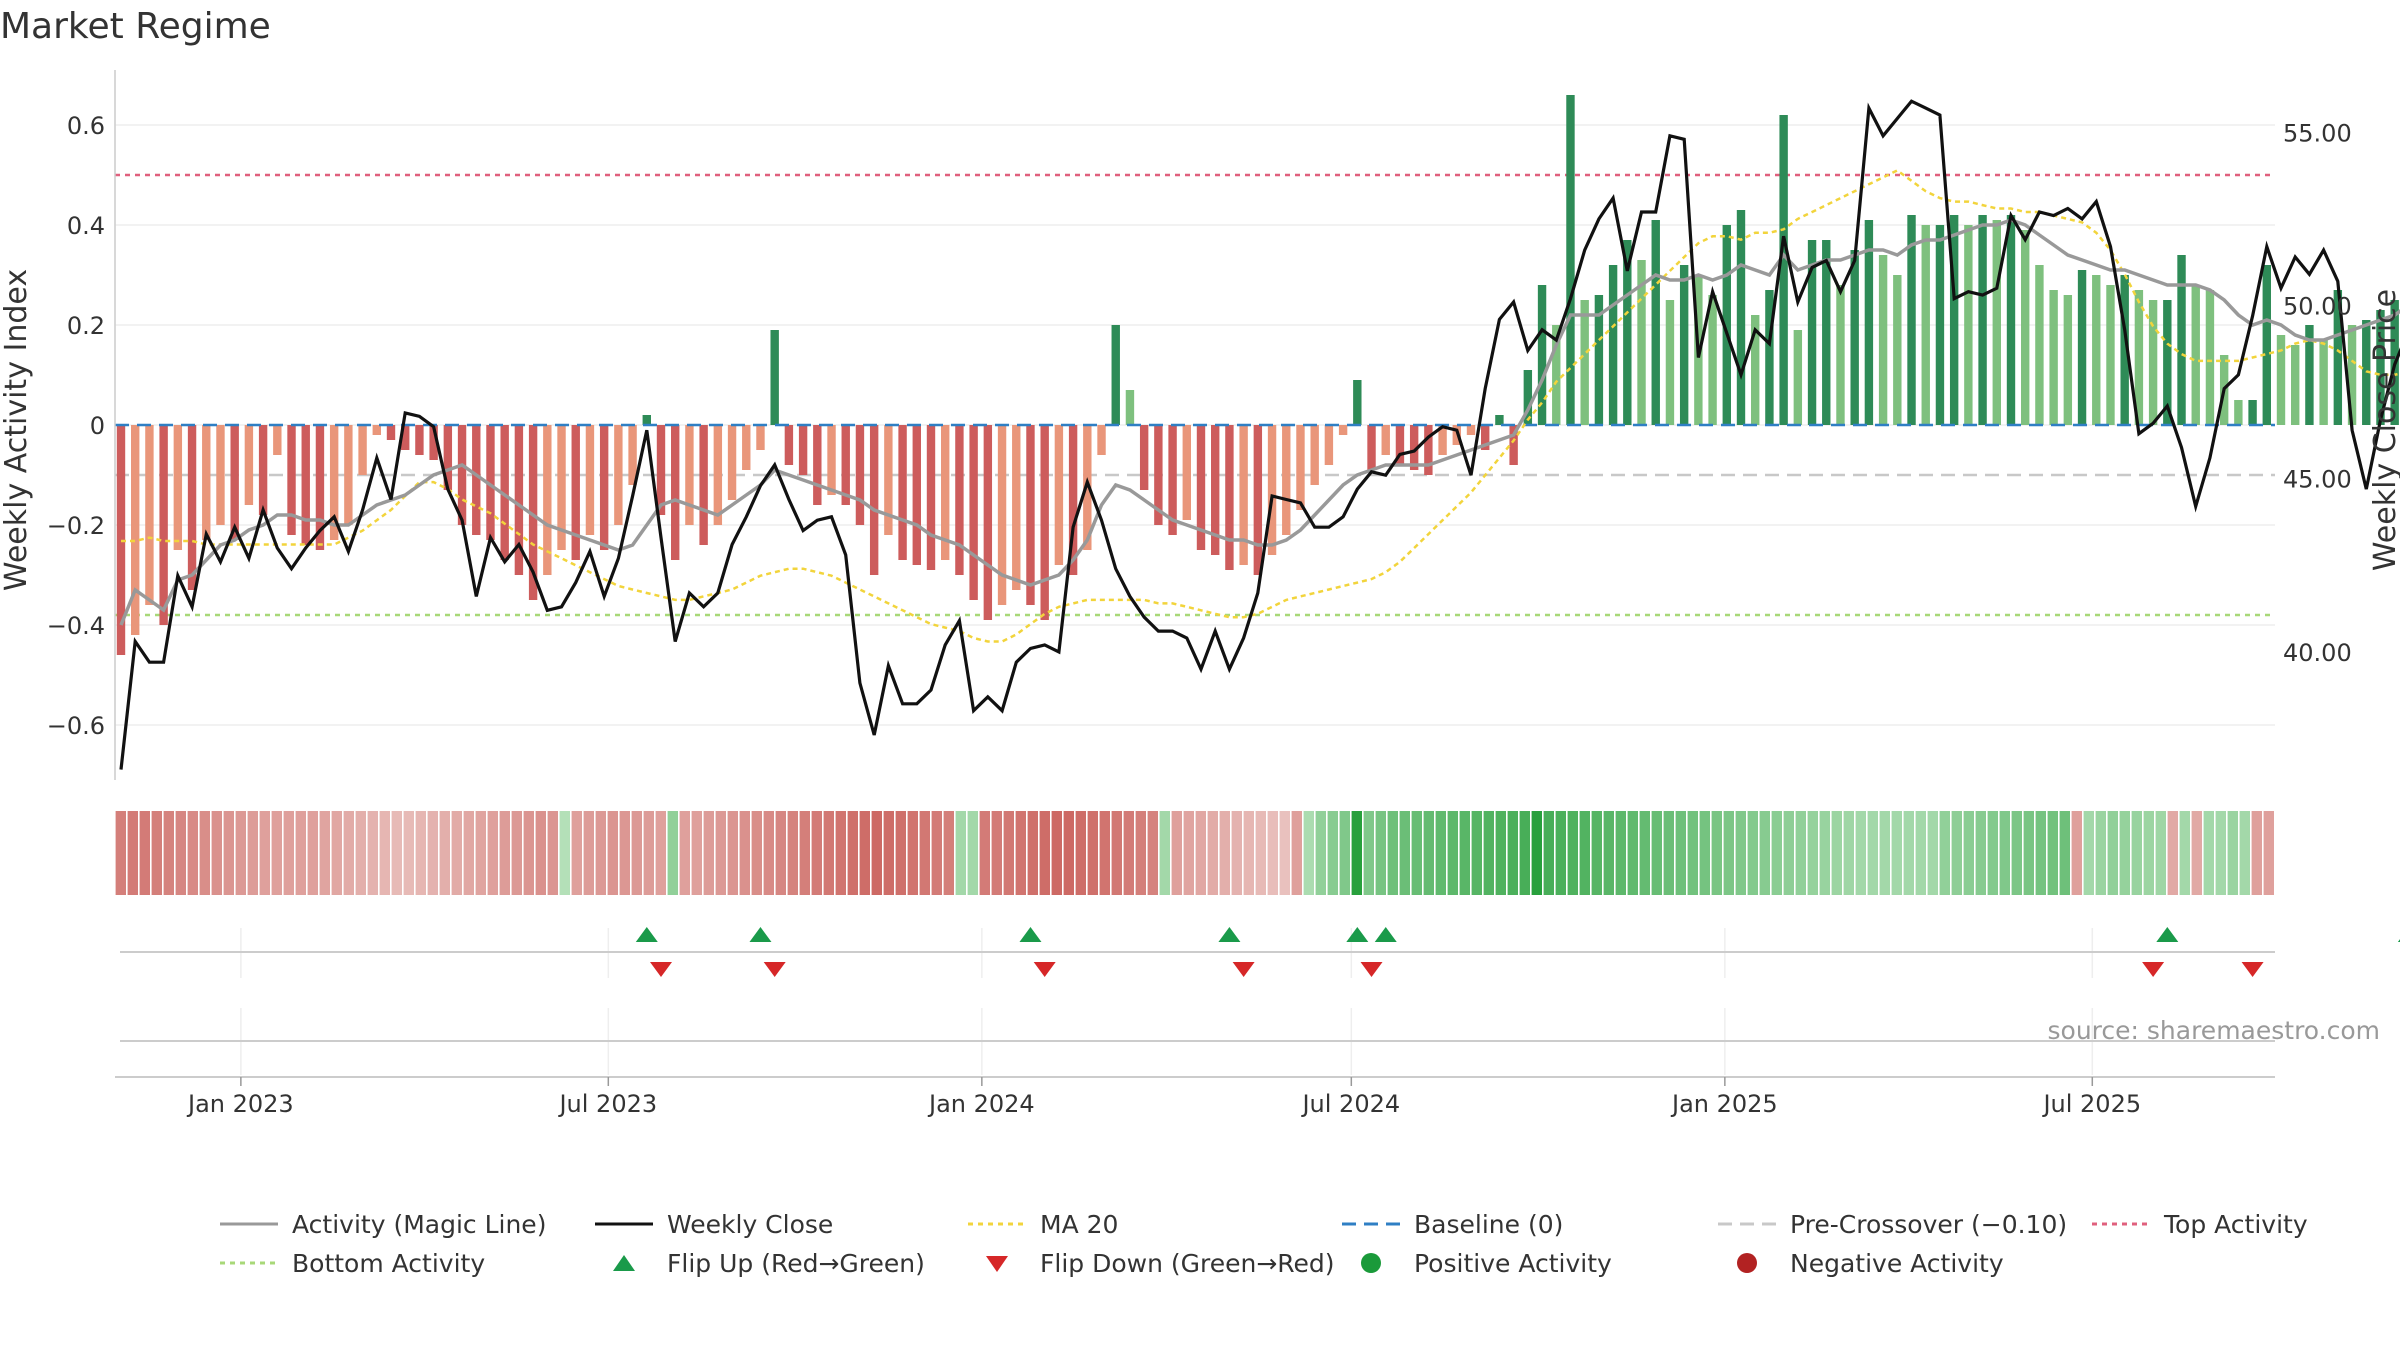  What do you see at coordinates (86, 326) in the screenshot?
I see `y-tick-label: 0.2` at bounding box center [86, 326].